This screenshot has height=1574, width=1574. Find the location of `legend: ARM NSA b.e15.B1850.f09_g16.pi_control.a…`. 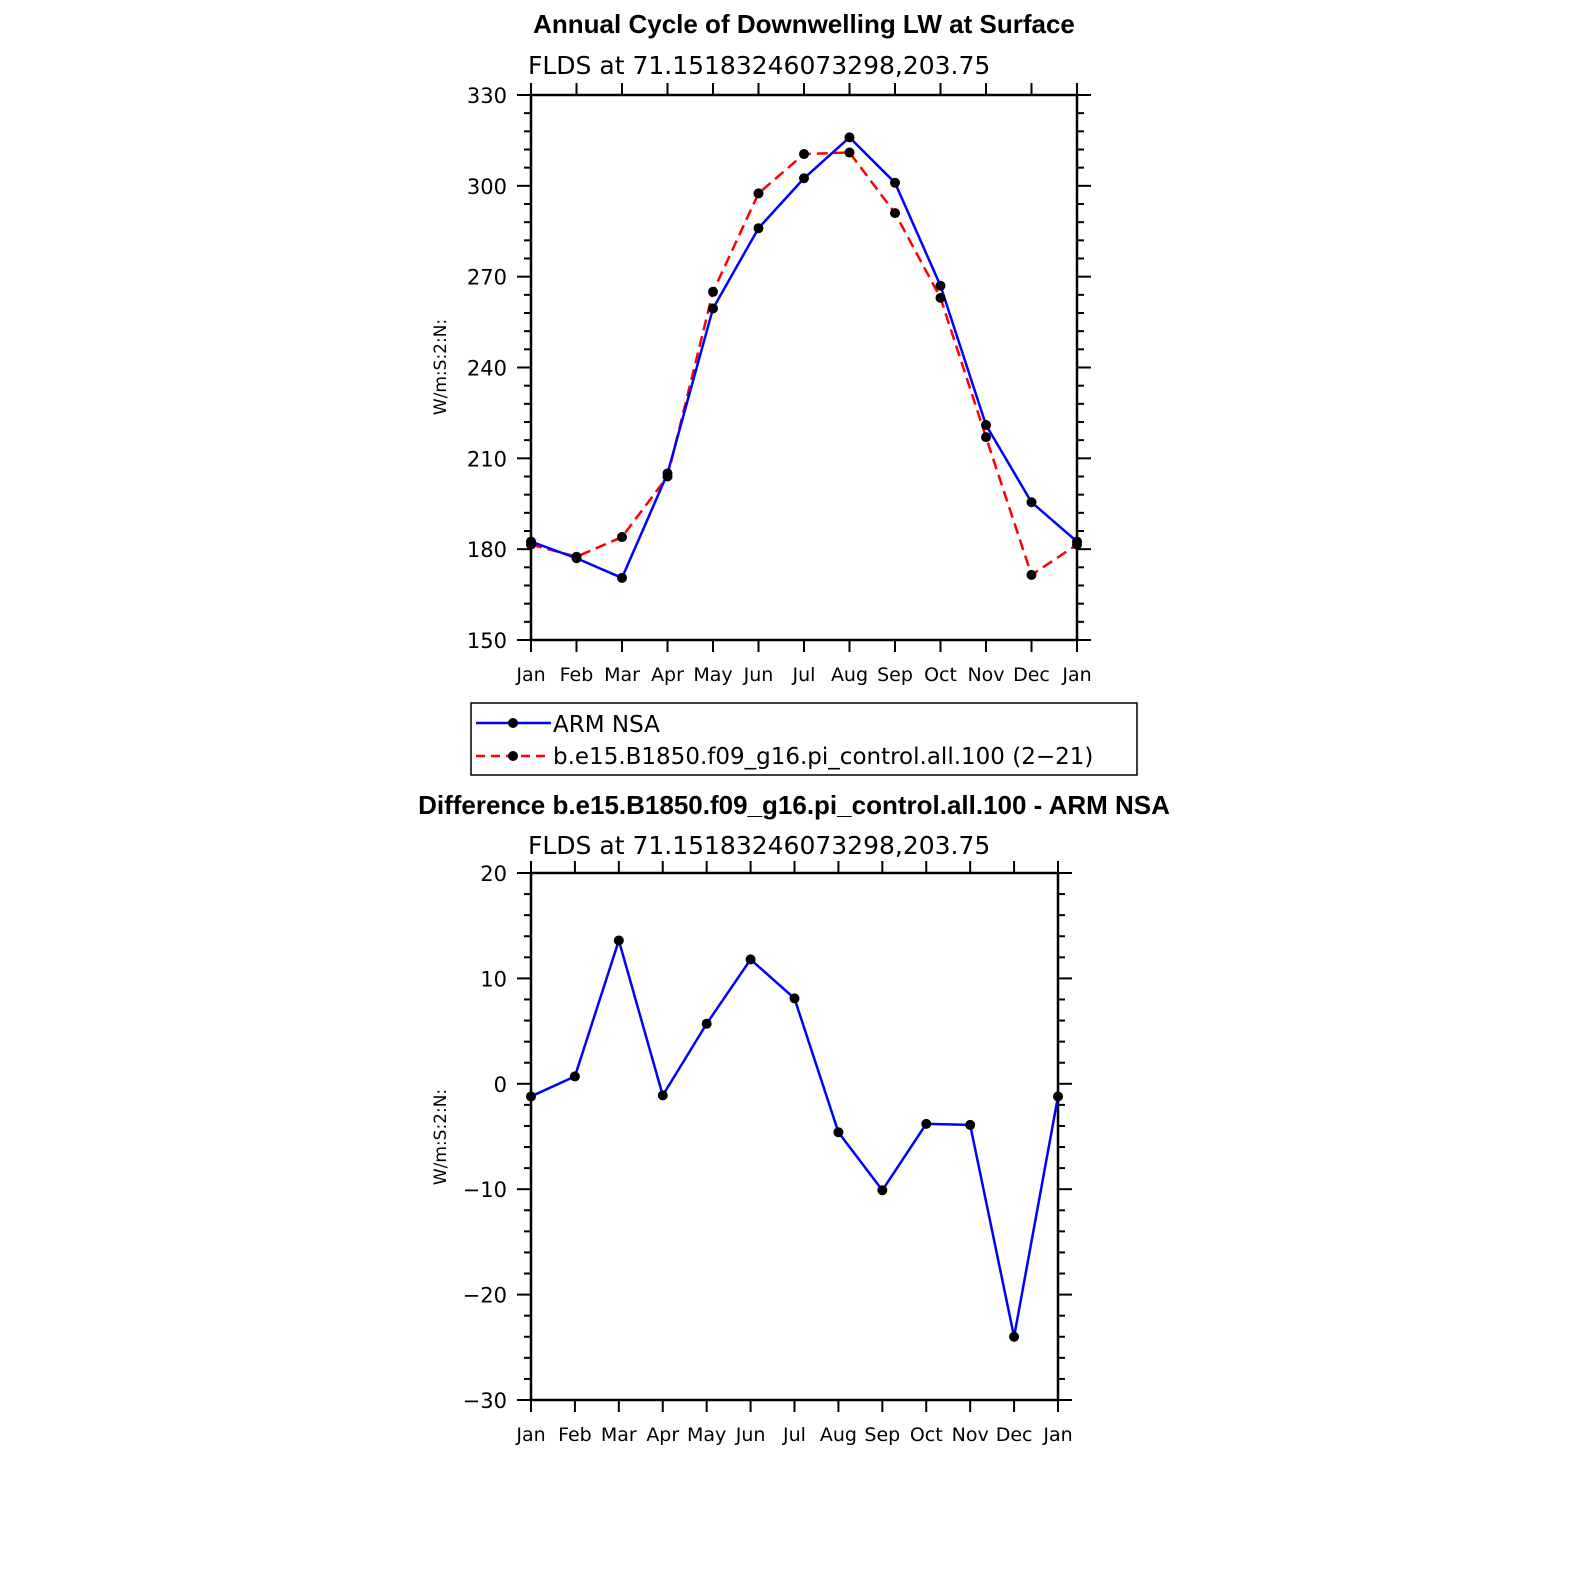

legend: ARM NSA b.e15.B1850.f09_g16.pi_control.a… is located at coordinates (804, 739).